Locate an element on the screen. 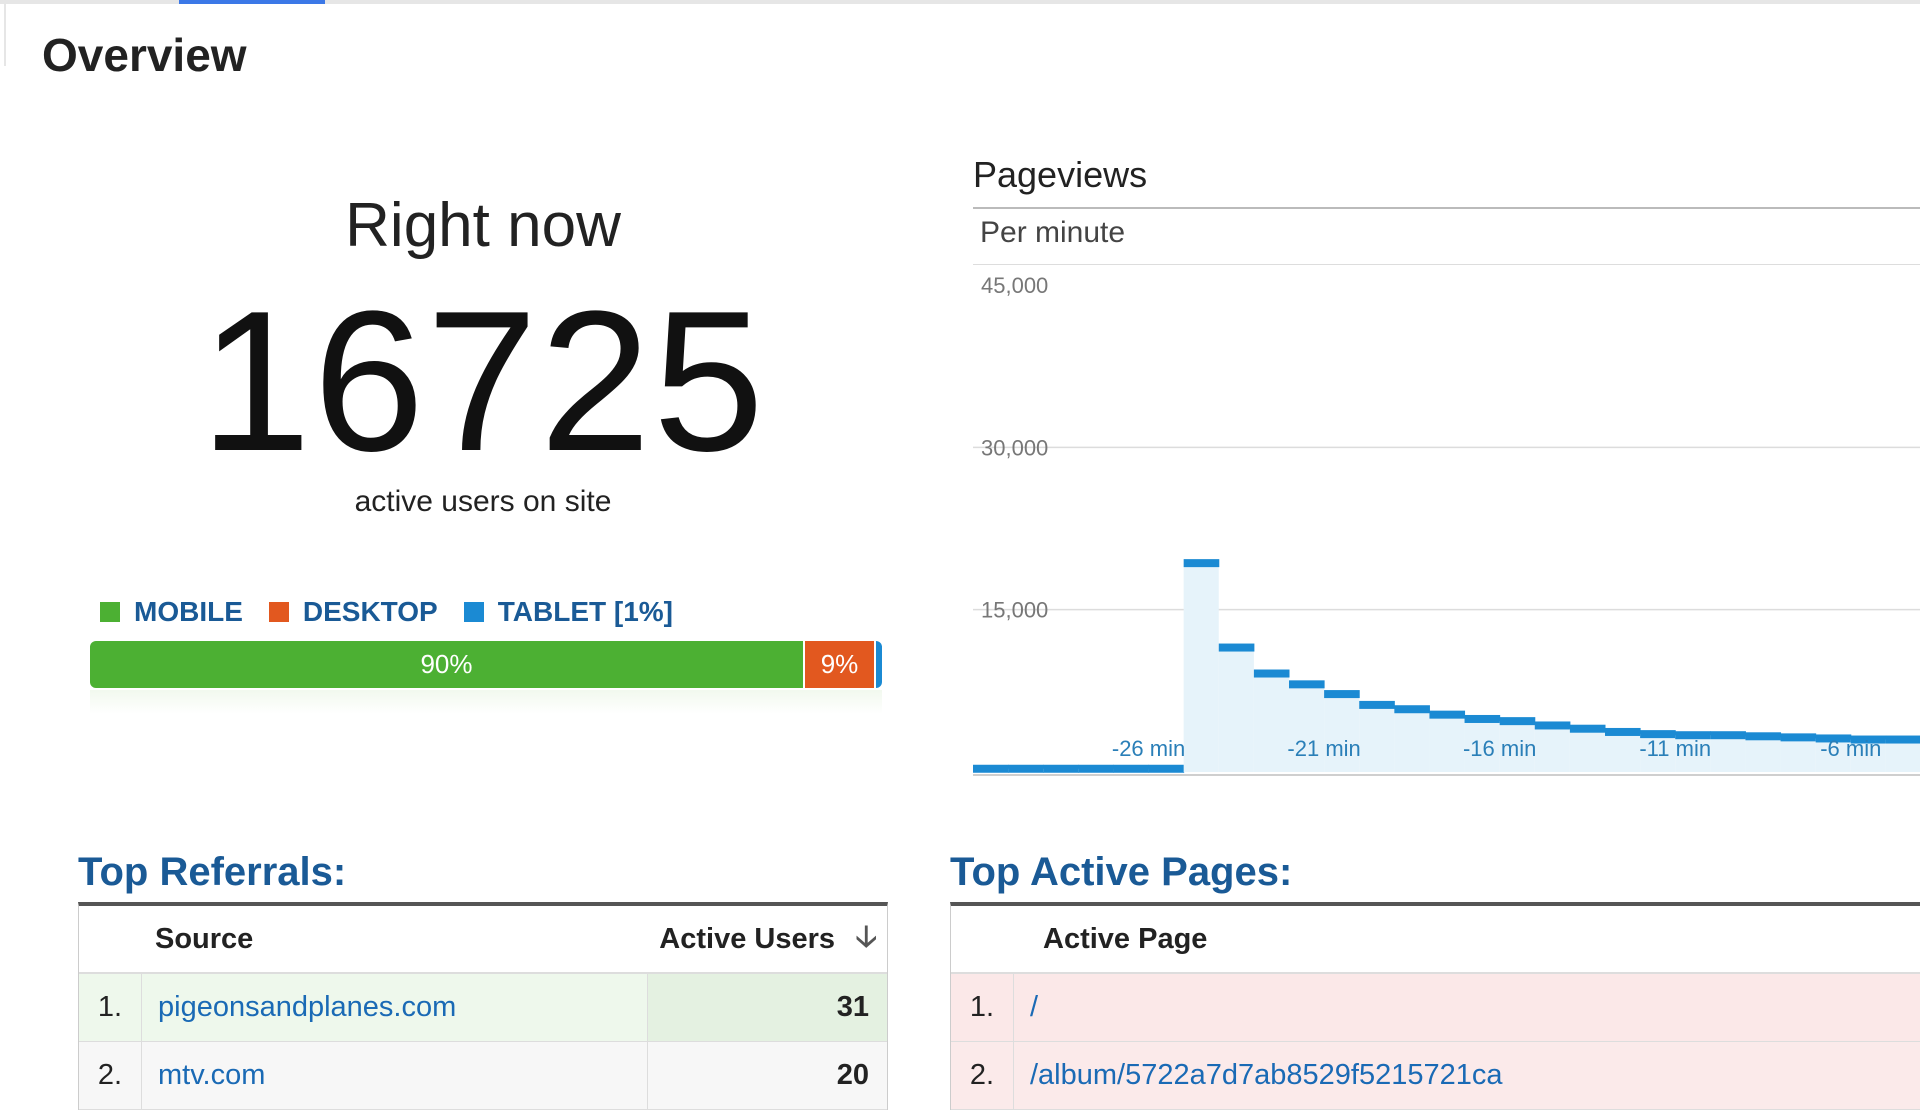  table-row: 2. /album/5722a7d7ab8529f5215721ca is located at coordinates (1435, 1076).